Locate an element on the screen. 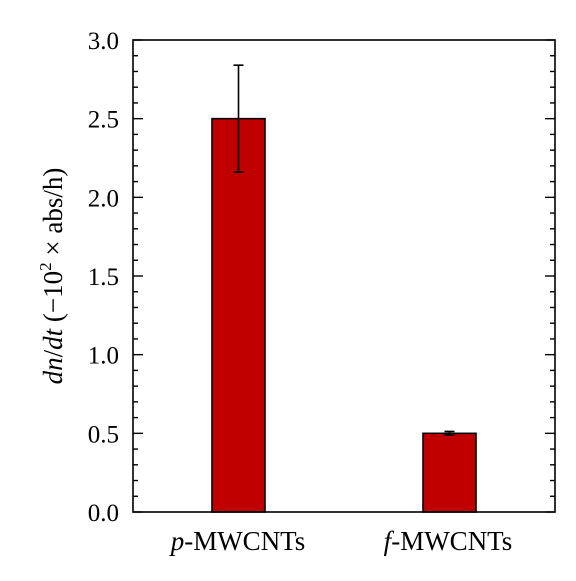 The image size is (576, 581). y-axis-label: dn/dt (−102 × abs/h) is located at coordinates (52, 276).